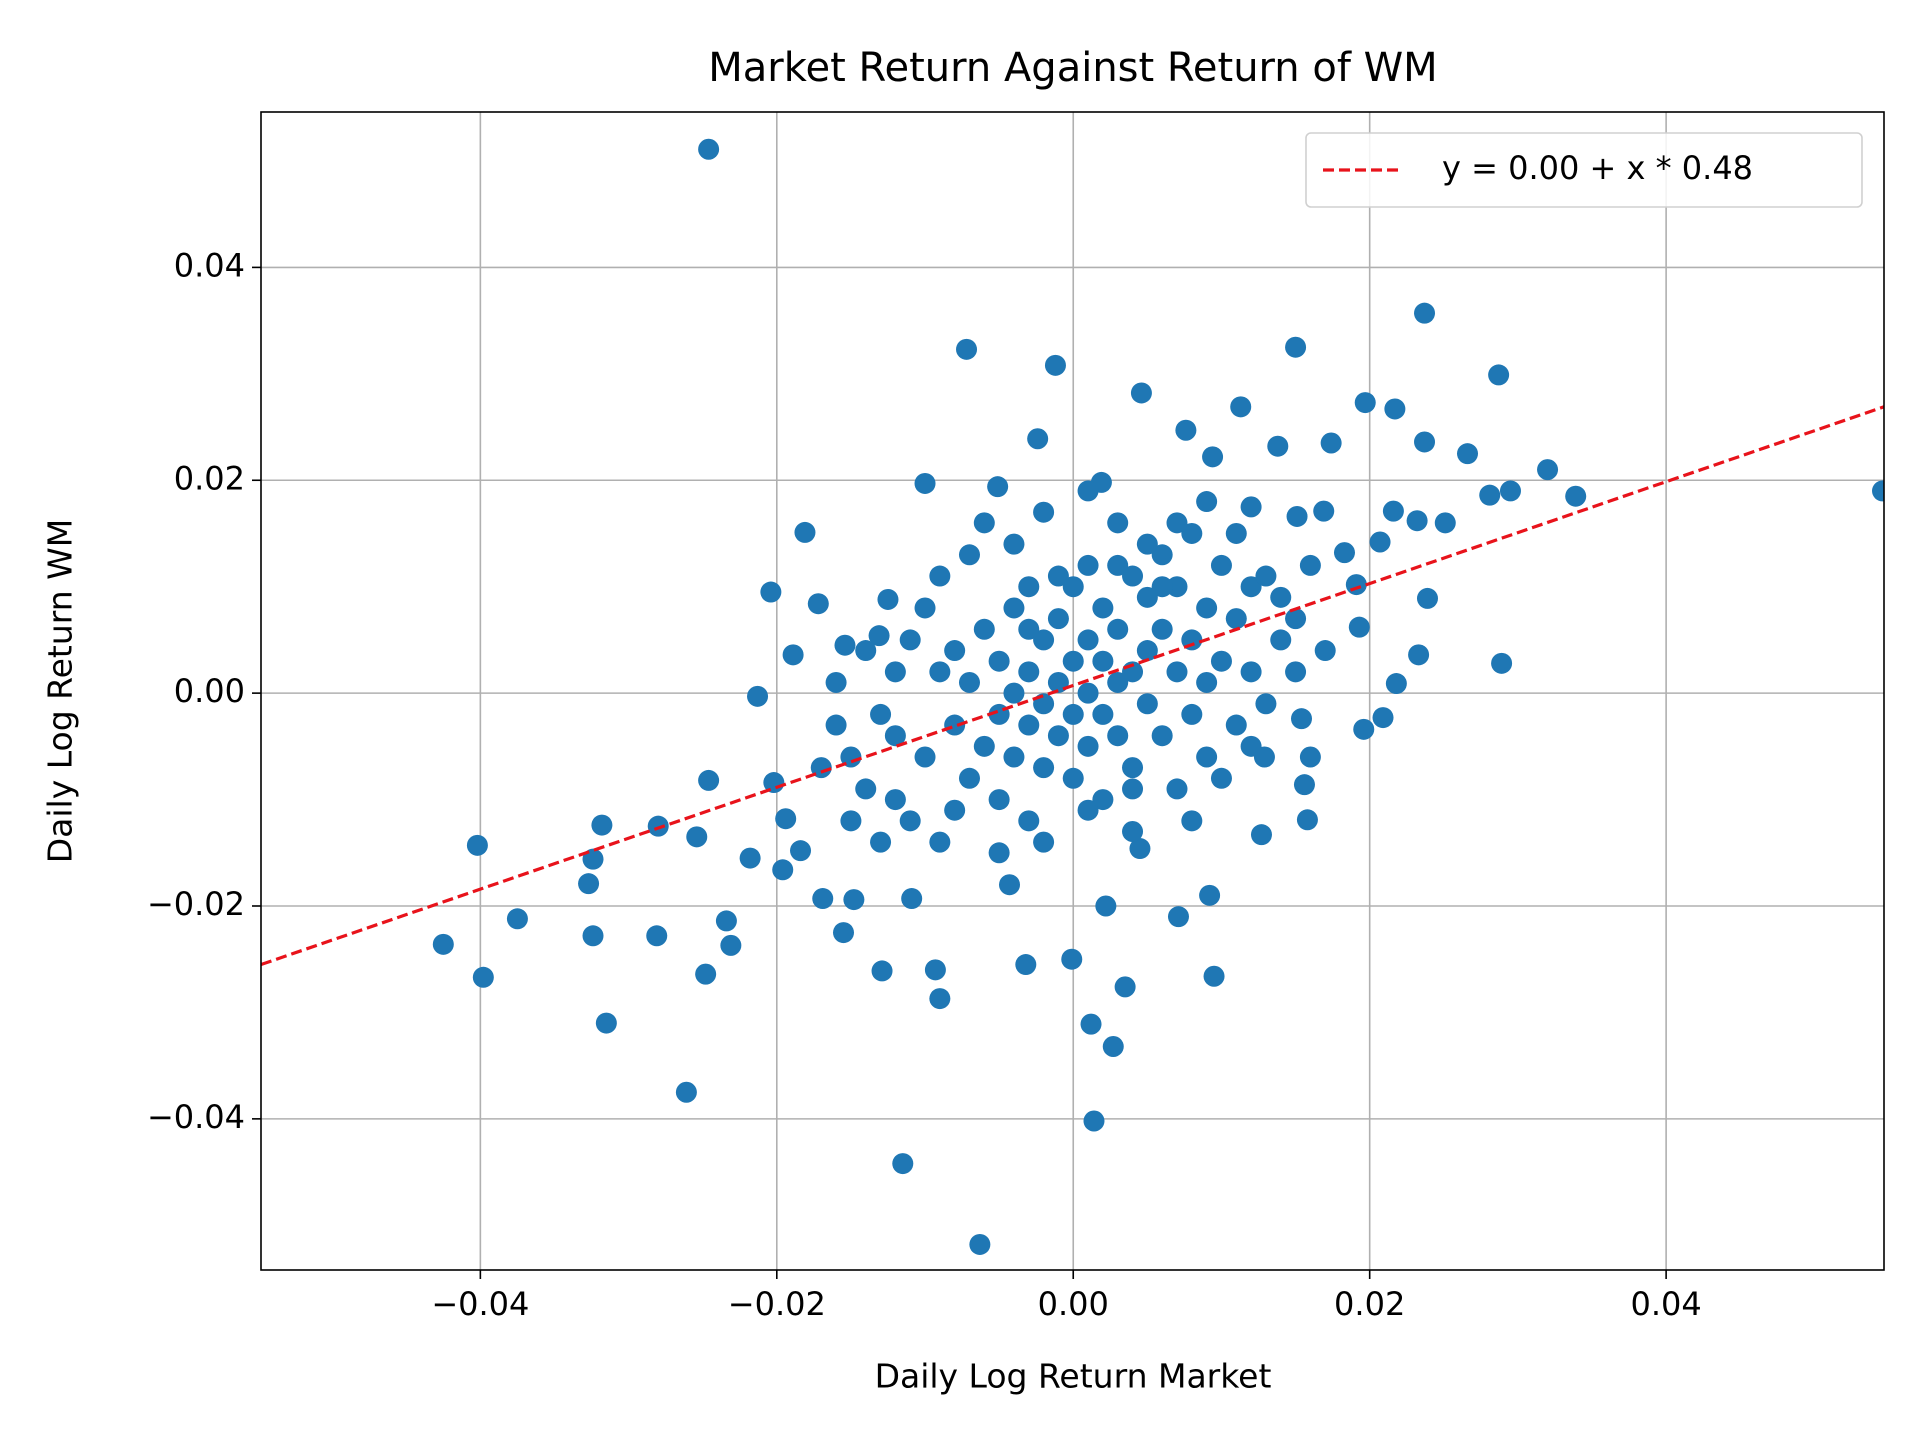 This screenshot has height=1440, width=1920. Describe the element at coordinates (777, 1304) in the screenshot. I see `x-tick-label: −0.02` at that location.